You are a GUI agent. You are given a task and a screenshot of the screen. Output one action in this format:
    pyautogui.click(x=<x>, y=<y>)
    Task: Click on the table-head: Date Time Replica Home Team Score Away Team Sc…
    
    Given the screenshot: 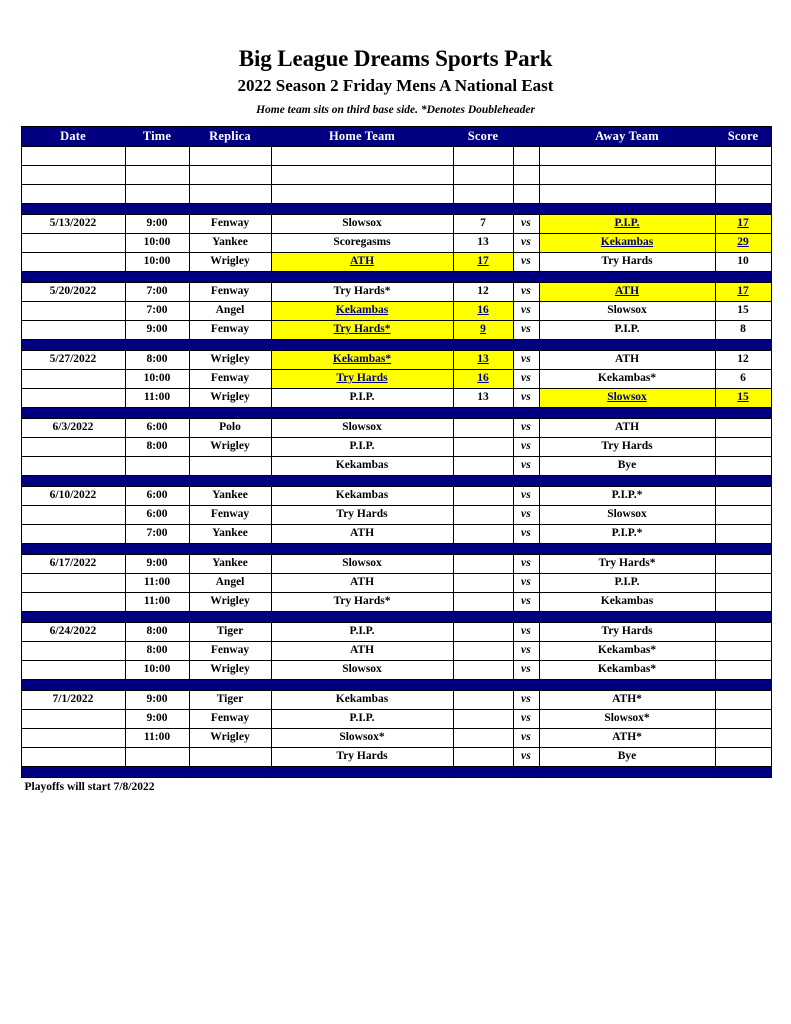 What is the action you would take?
    pyautogui.click(x=396, y=137)
    